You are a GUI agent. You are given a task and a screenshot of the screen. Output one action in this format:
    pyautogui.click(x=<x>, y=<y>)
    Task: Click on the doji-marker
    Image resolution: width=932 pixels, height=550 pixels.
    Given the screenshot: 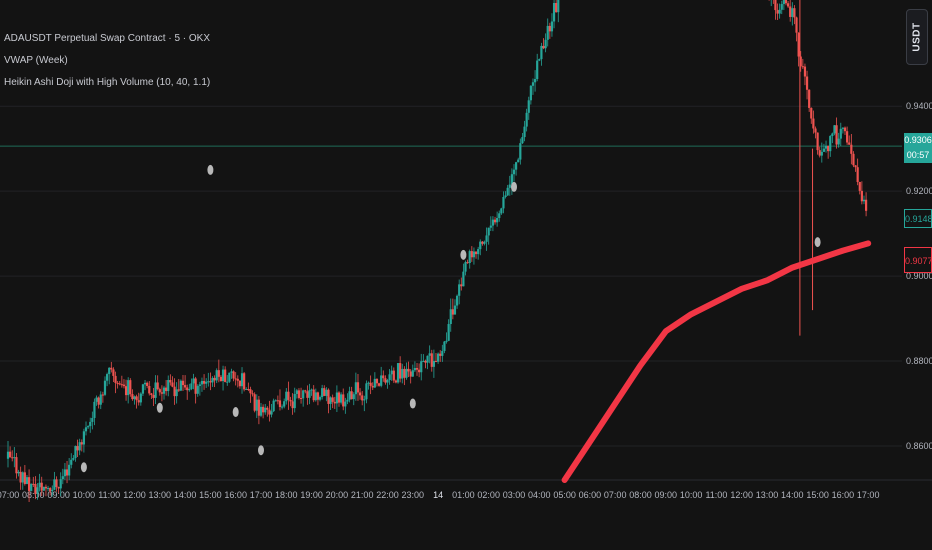 What is the action you would take?
    pyautogui.click(x=159, y=407)
    